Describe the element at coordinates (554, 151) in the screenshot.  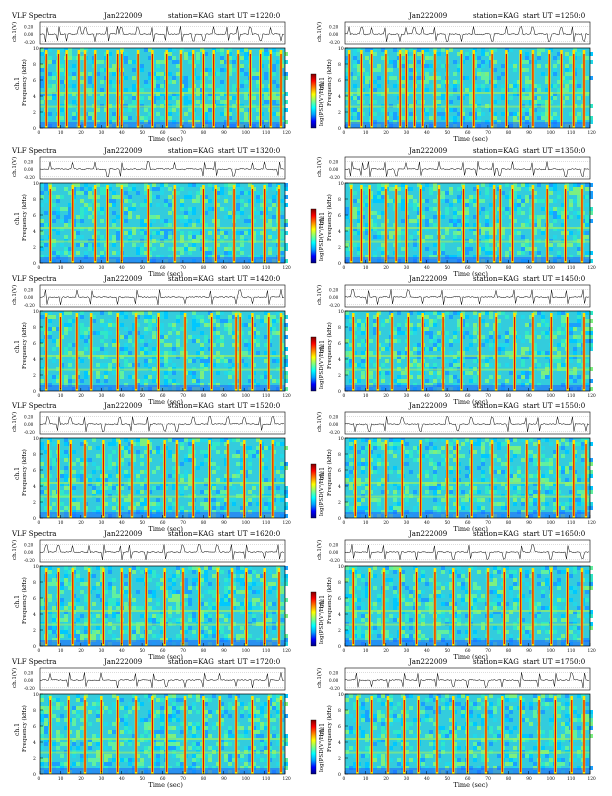
I see `panel-start-ut: start UT =1350:0` at that location.